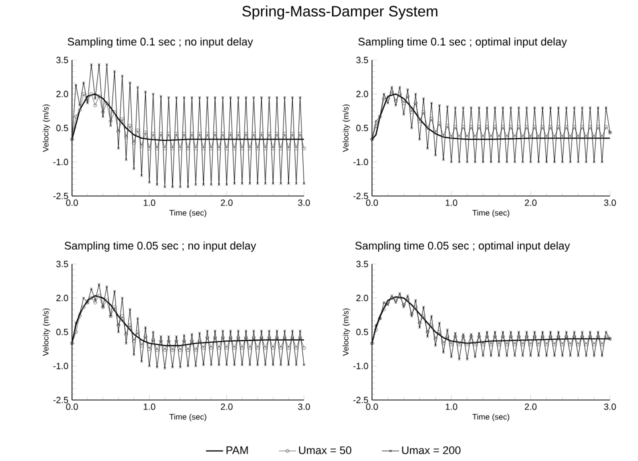 The image size is (638, 461). Describe the element at coordinates (431, 450) in the screenshot. I see `legend-label: Umax = 200` at that location.